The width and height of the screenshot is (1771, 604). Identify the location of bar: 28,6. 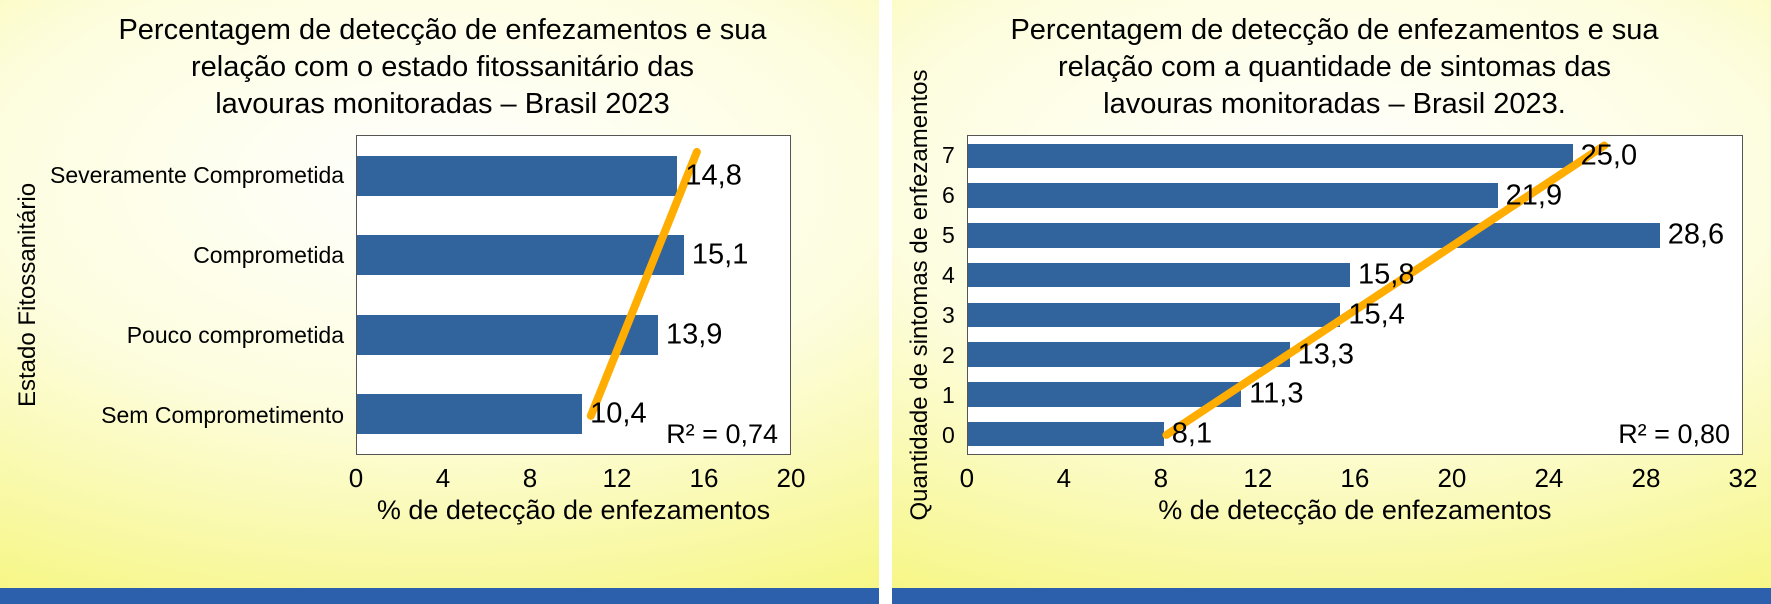
(1345, 235).